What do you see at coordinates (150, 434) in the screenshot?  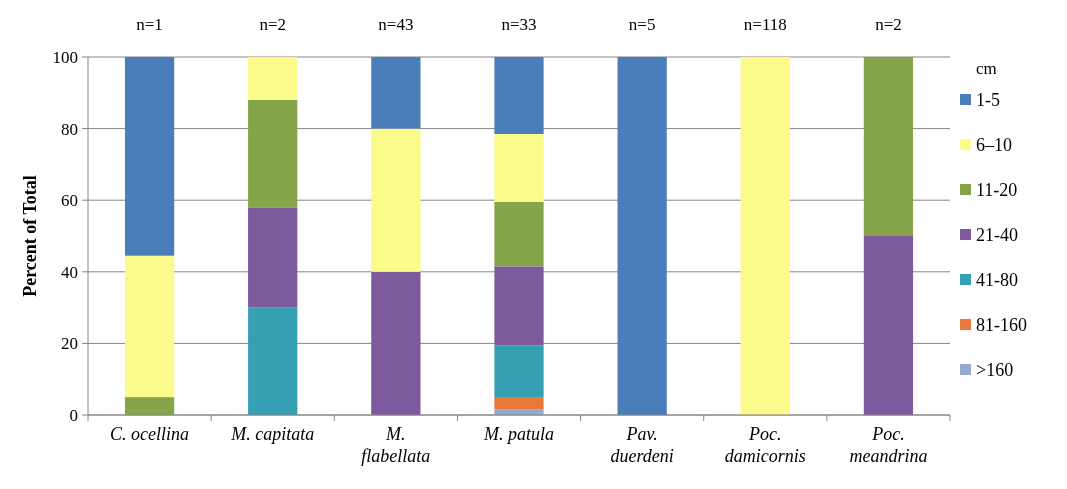 I see `x-tick-label: C. ocellina` at bounding box center [150, 434].